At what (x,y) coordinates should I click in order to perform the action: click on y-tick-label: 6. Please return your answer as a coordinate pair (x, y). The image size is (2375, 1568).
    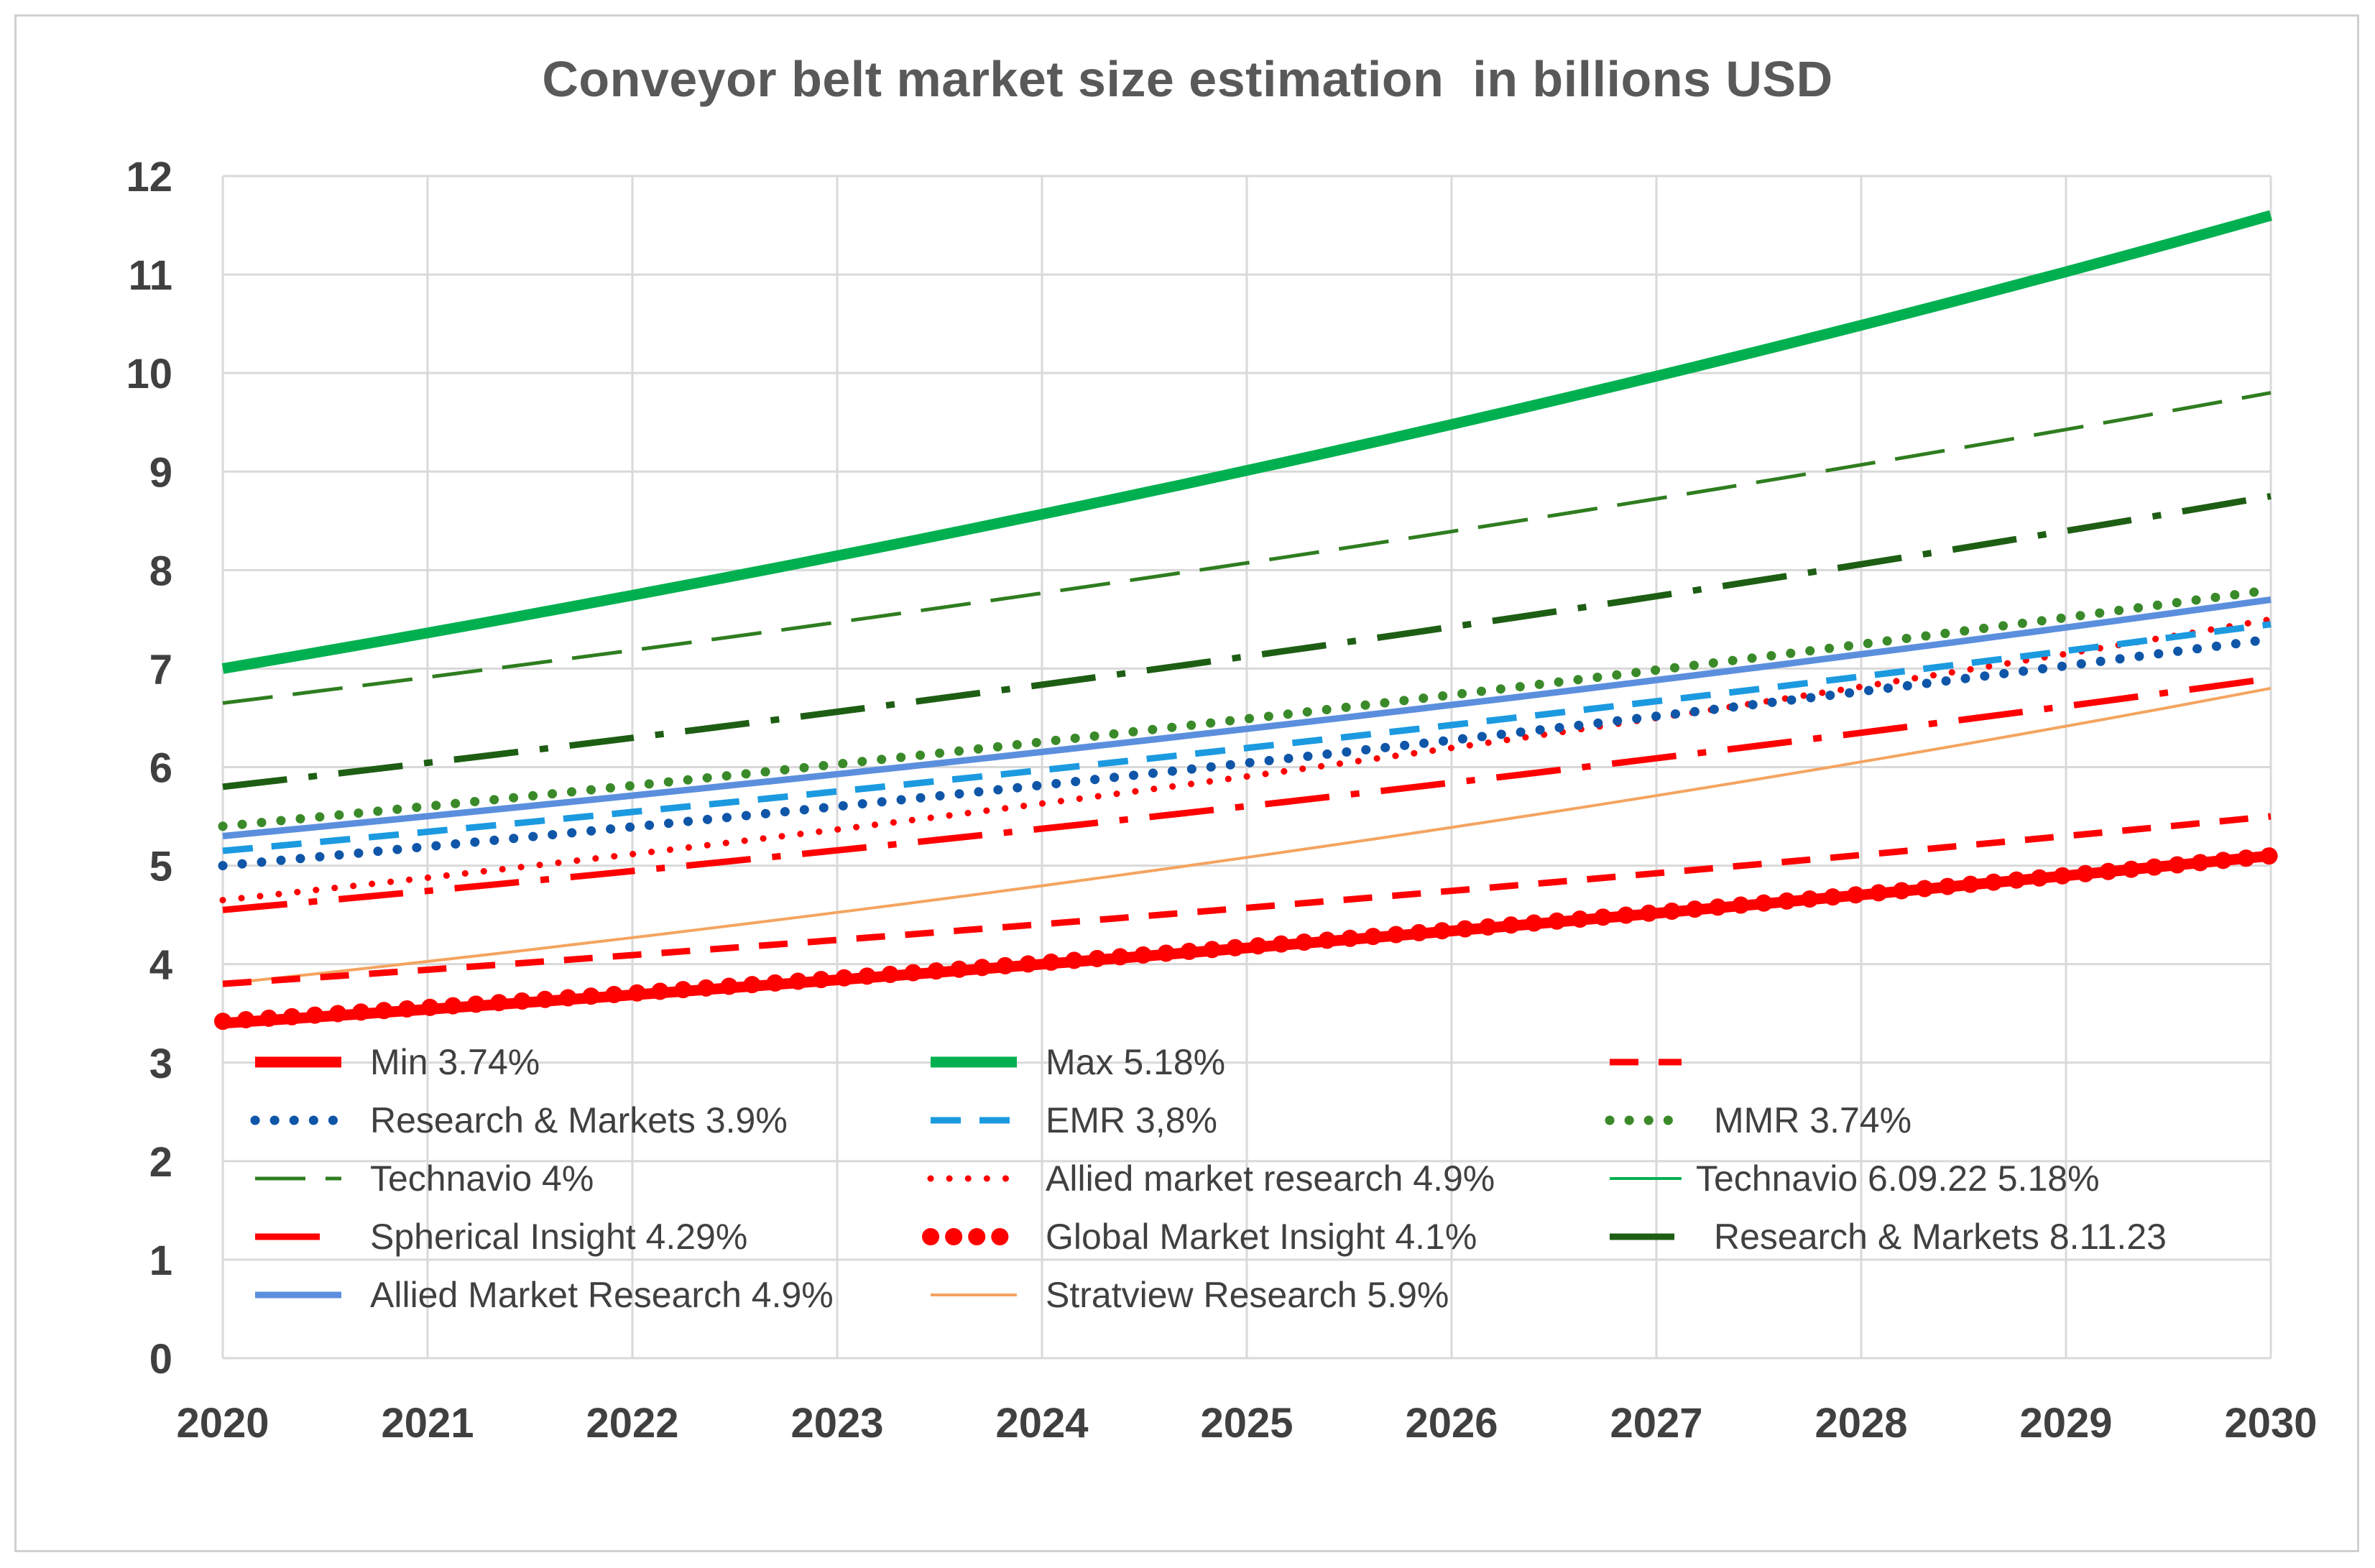
    Looking at the image, I should click on (160, 768).